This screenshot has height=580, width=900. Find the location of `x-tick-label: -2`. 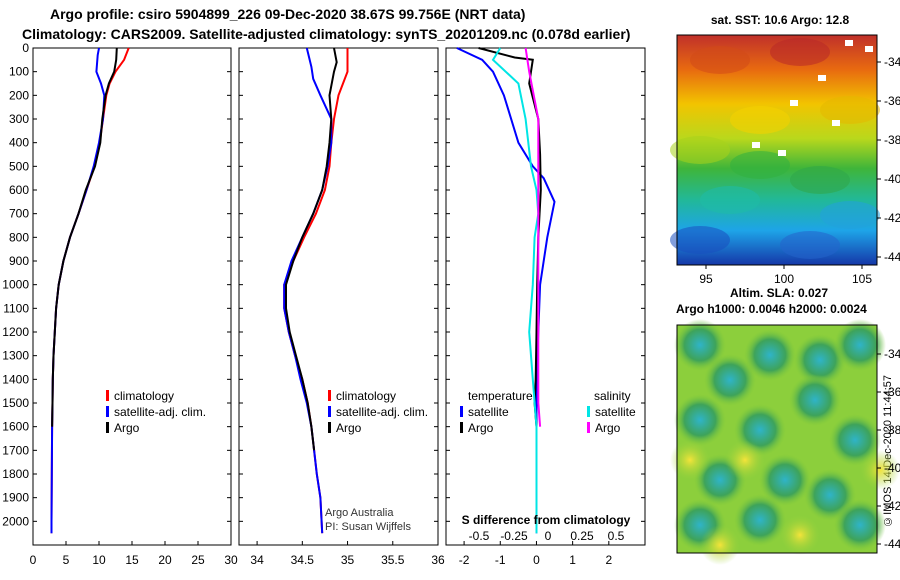

x-tick-label: -2 is located at coordinates (464, 560).